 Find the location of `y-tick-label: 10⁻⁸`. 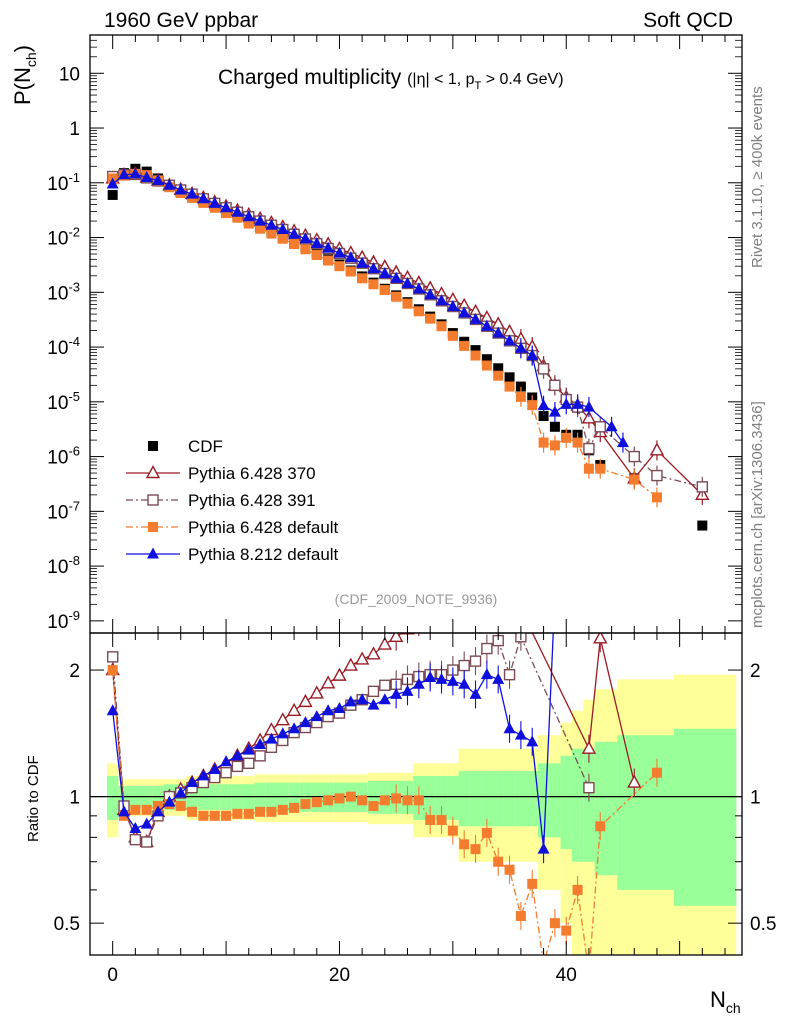

y-tick-label: 10⁻⁸ is located at coordinates (63, 565).